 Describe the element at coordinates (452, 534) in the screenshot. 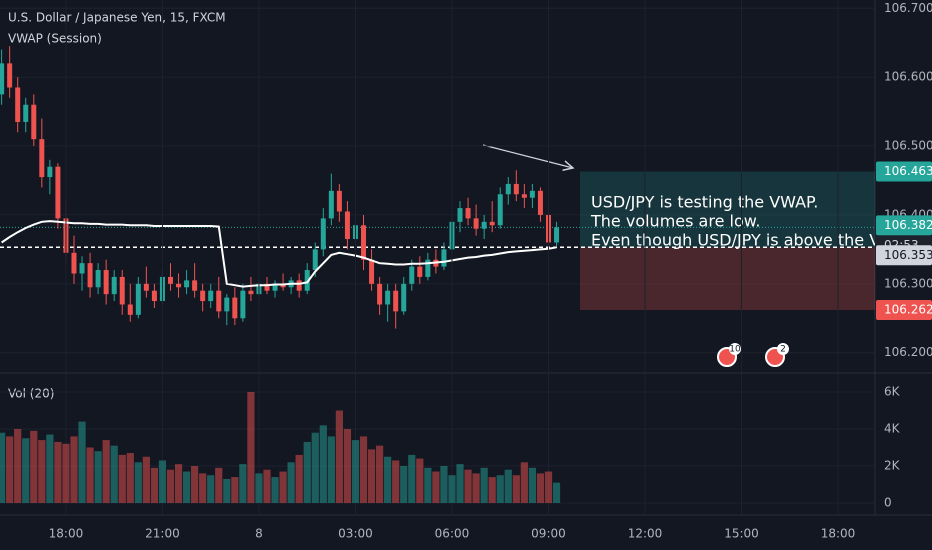

I see `x-tick-label: 06:00` at that location.